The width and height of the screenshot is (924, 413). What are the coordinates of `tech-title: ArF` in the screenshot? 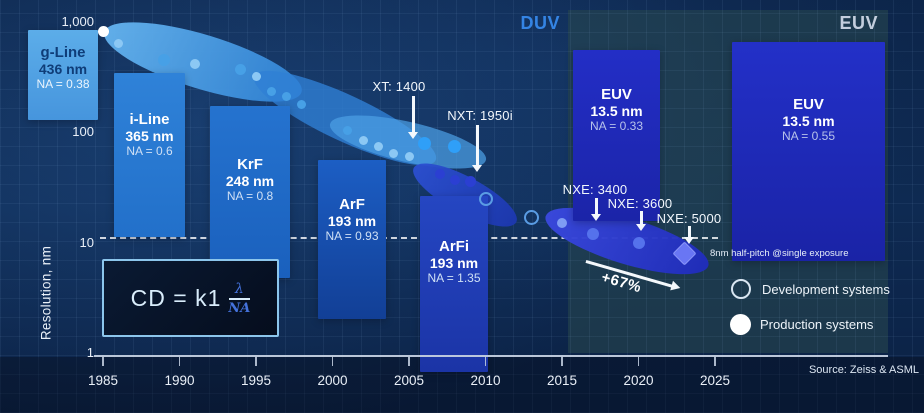 It's located at (352, 204).